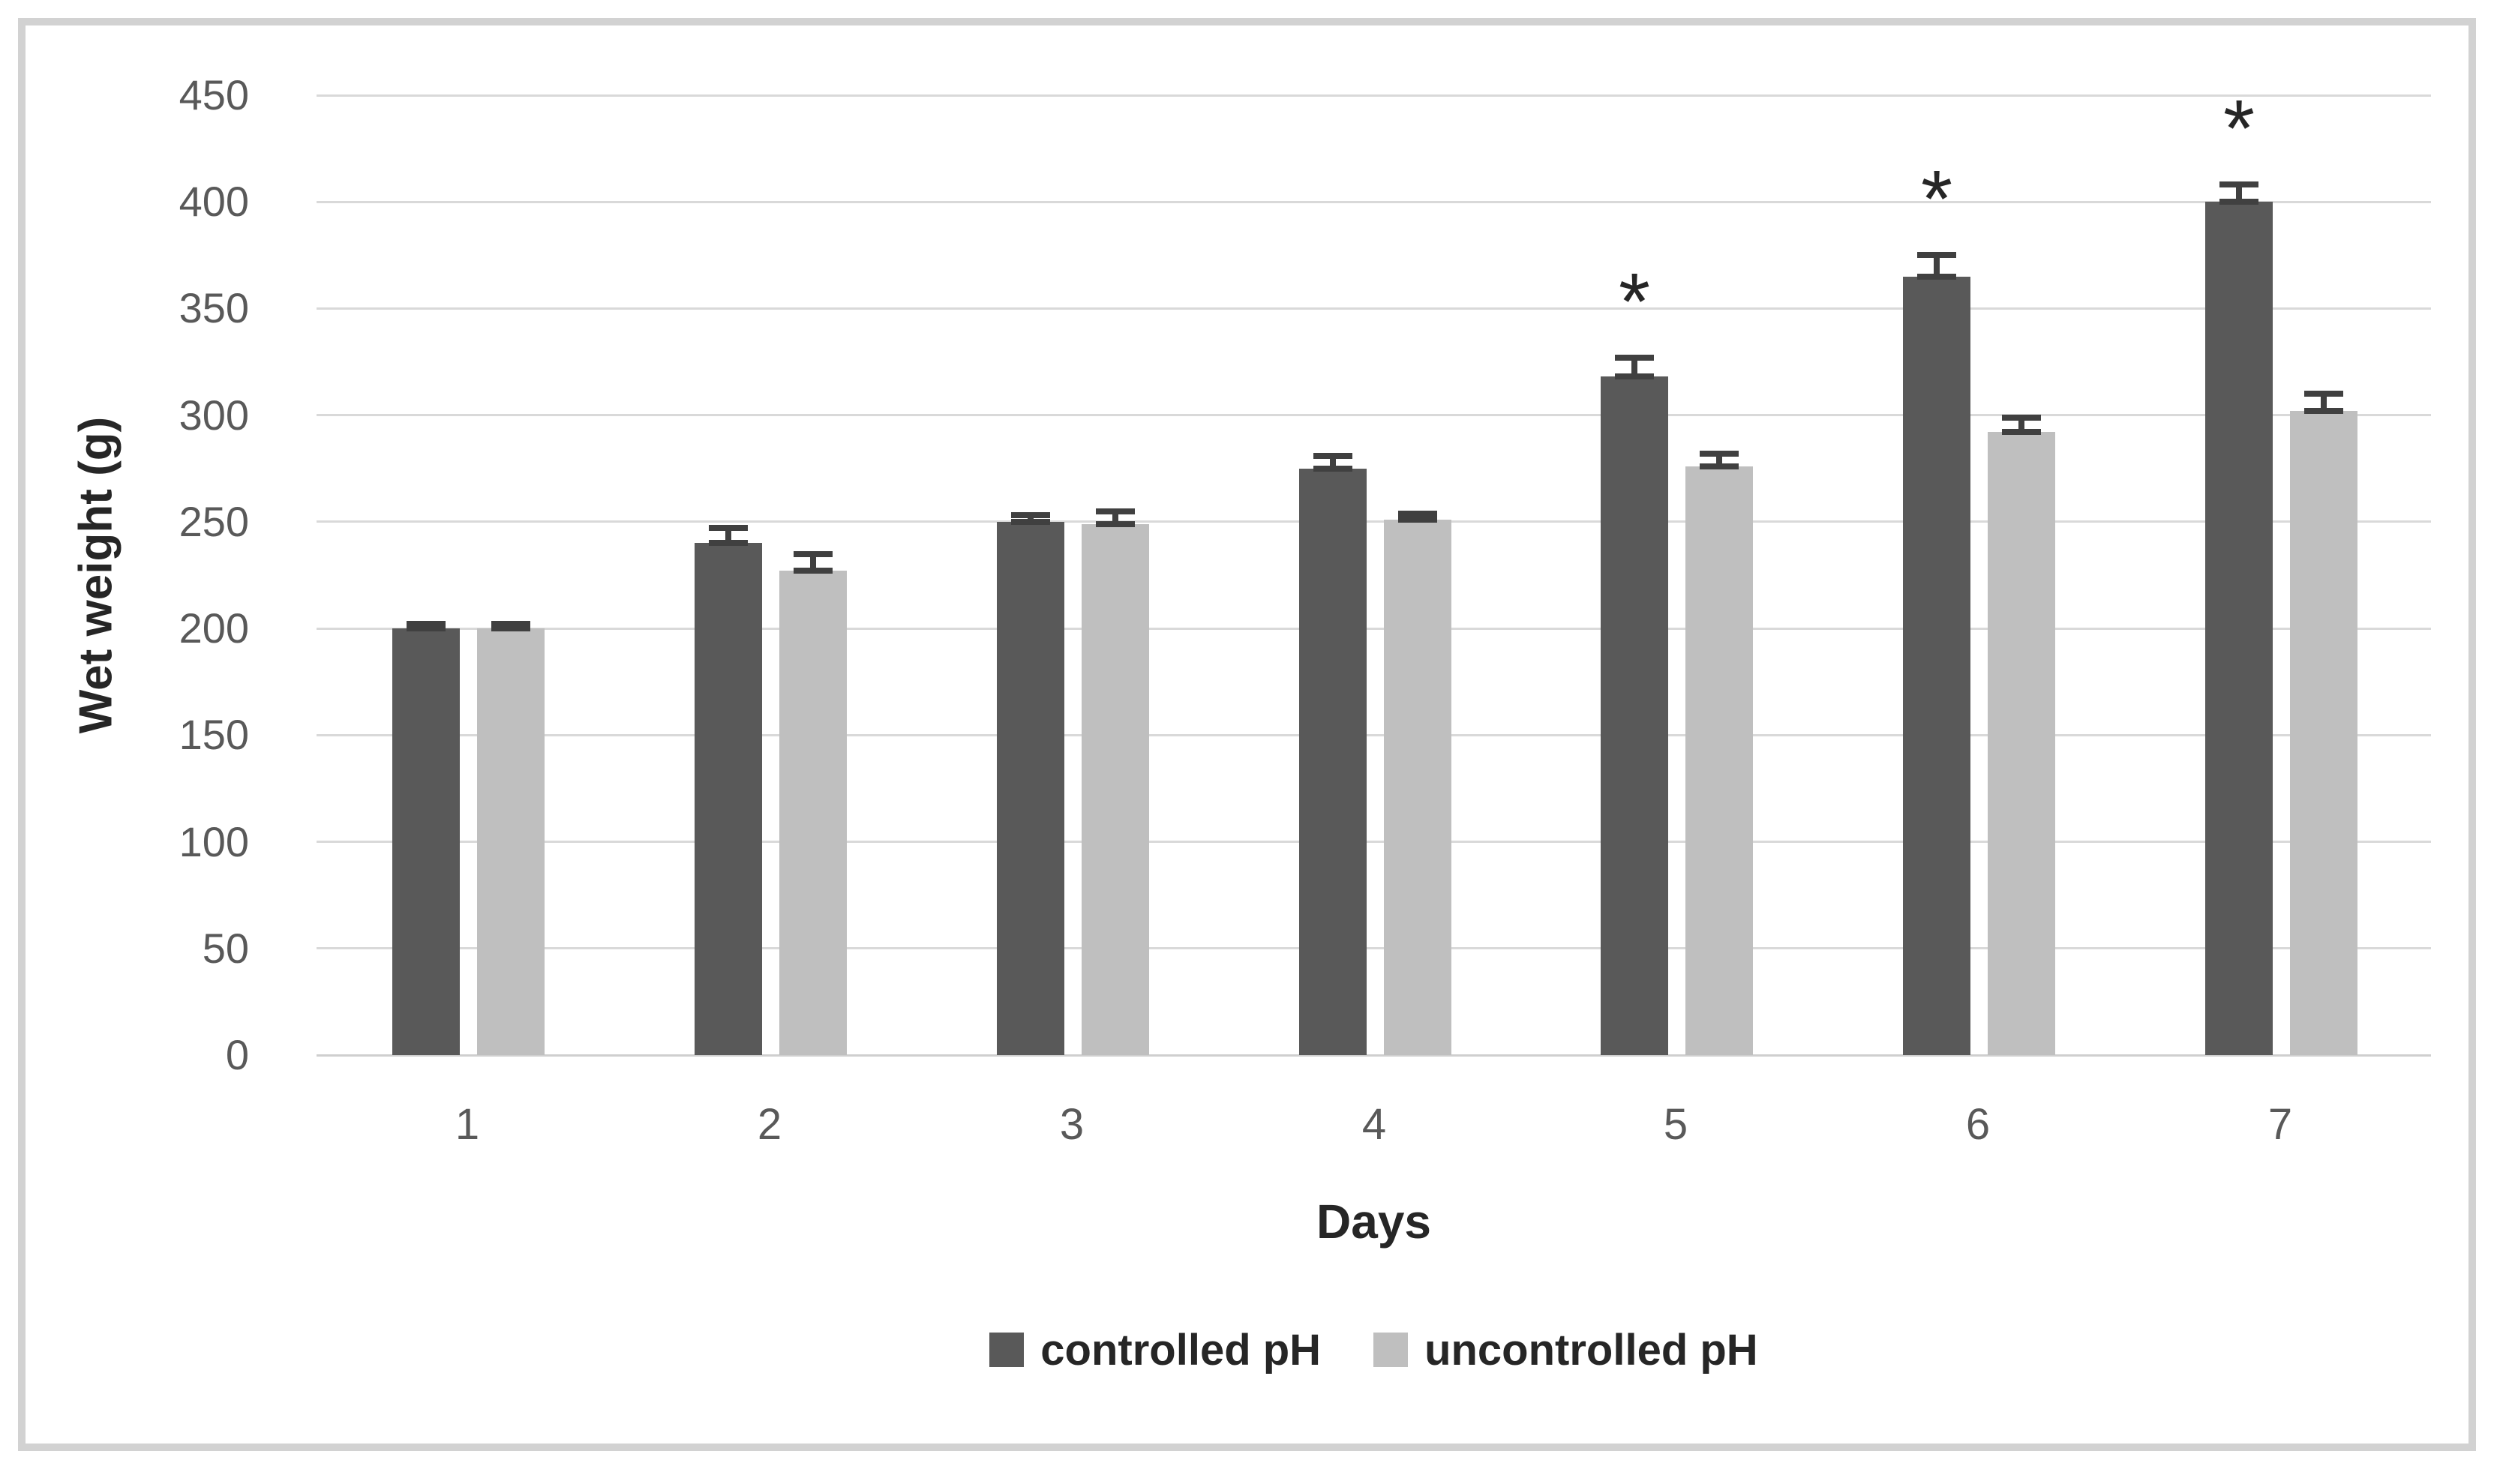 This screenshot has height=1484, width=2509. What do you see at coordinates (96, 575) in the screenshot?
I see `y-axis-title: Wet weight (g)` at bounding box center [96, 575].